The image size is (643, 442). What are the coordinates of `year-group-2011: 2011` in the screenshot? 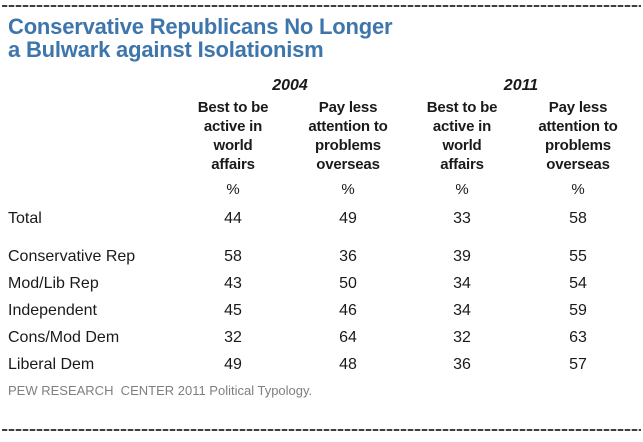 It's located at (521, 85).